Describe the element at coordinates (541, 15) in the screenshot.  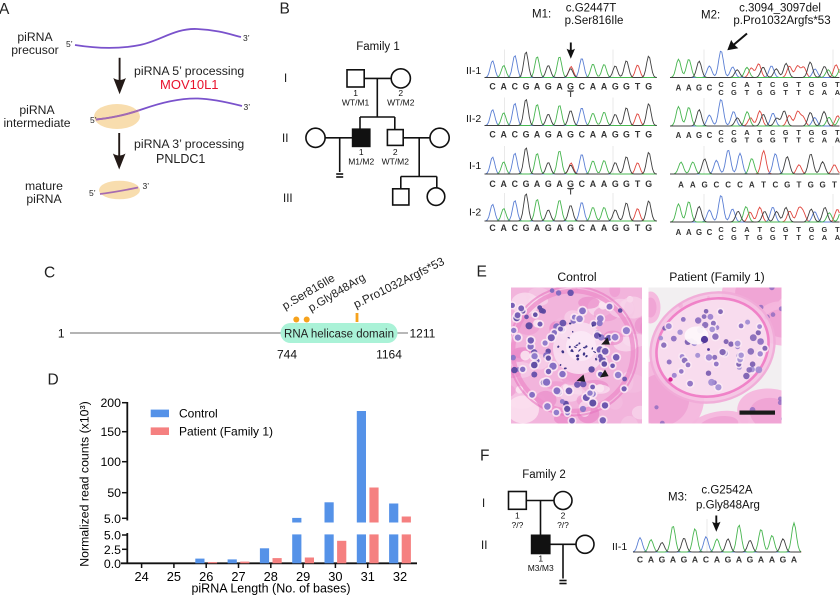
I see `svg-text: M1:` at that location.